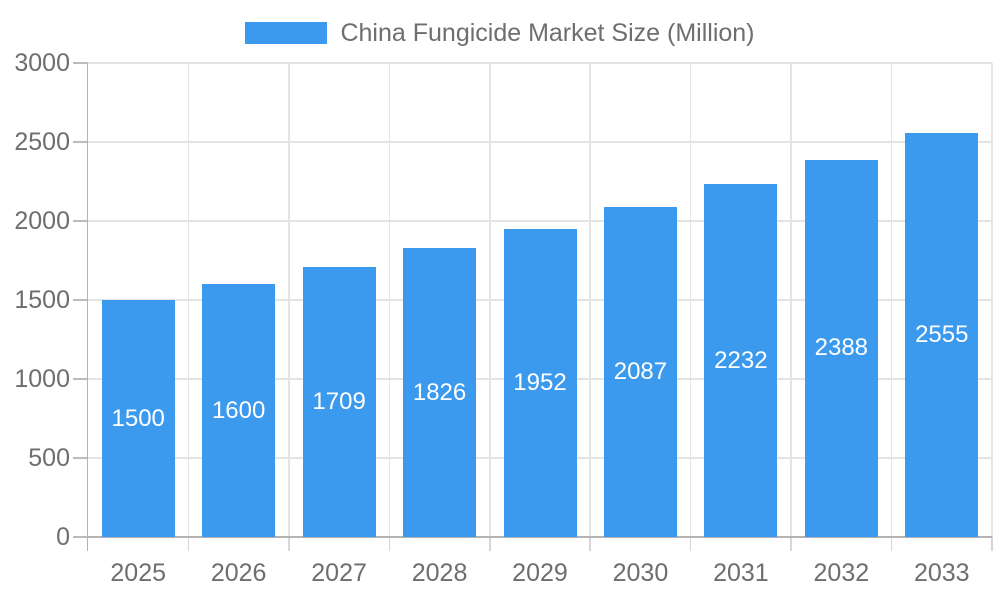  Describe the element at coordinates (339, 573) in the screenshot. I see `x-axis-label: 2027` at that location.